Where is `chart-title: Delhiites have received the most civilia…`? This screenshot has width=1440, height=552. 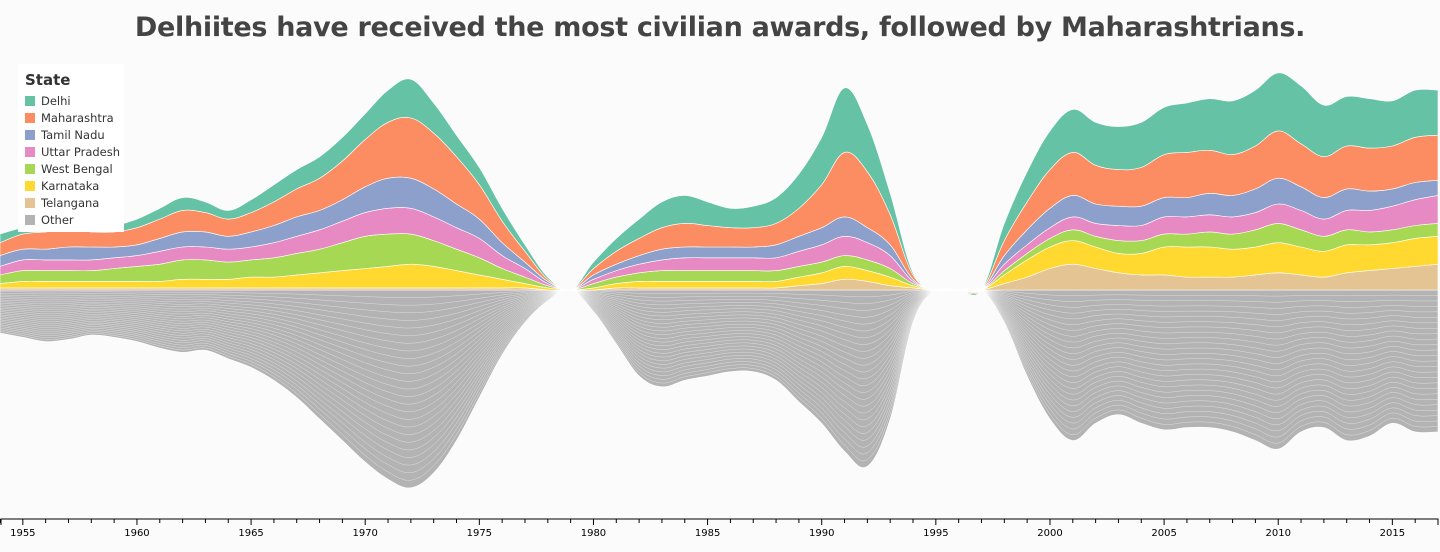
chart-title: Delhiites have received the most civilia… is located at coordinates (720, 27).